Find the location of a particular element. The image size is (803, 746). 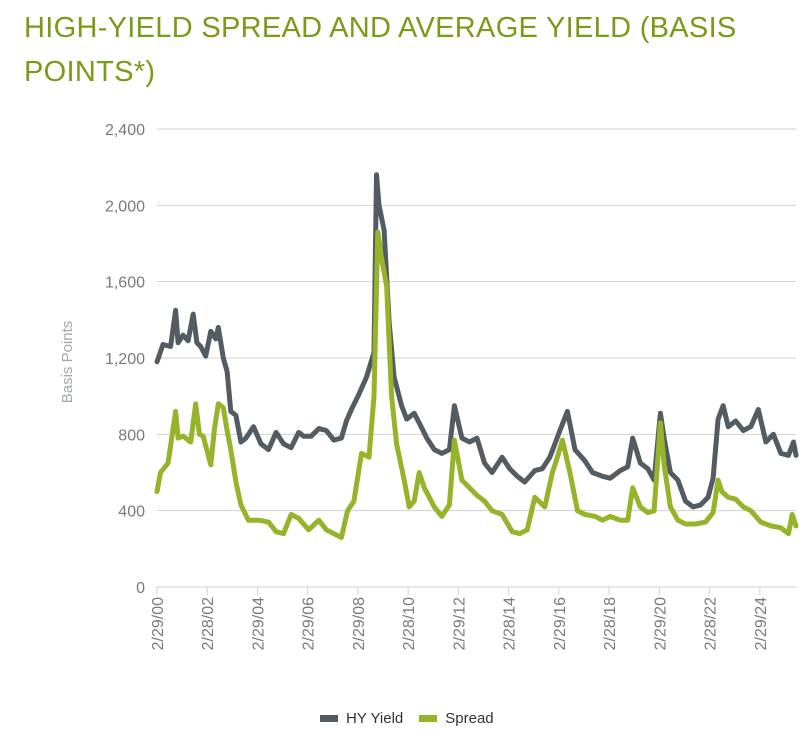

legend-item-spread: Spread is located at coordinates (456, 718).